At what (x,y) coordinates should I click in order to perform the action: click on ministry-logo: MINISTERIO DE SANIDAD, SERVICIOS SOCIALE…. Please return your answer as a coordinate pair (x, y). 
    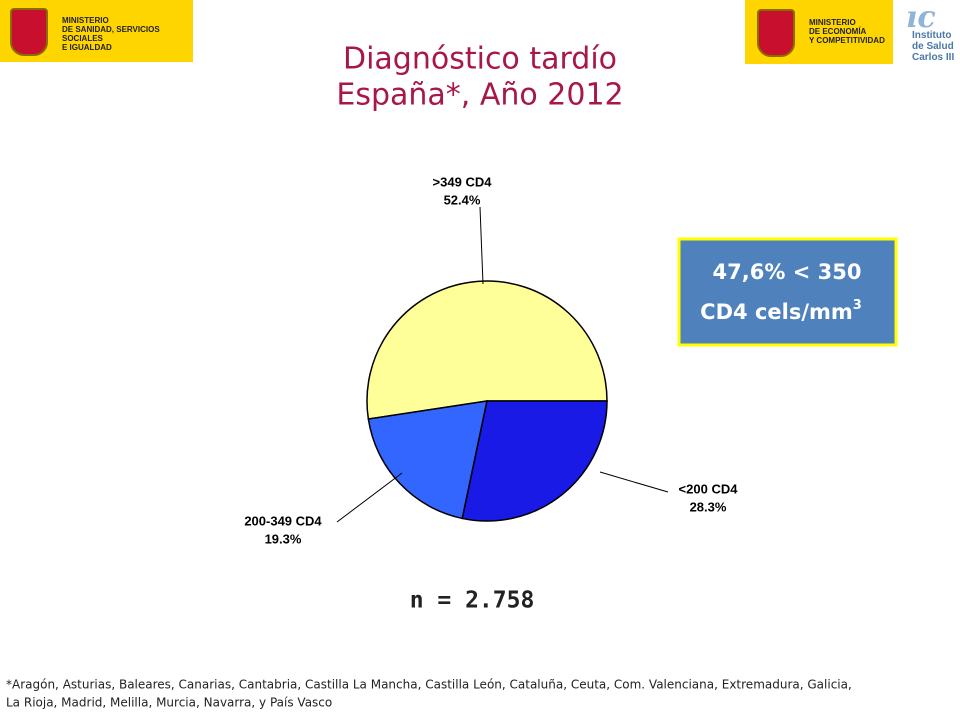
    Looking at the image, I should click on (96, 31).